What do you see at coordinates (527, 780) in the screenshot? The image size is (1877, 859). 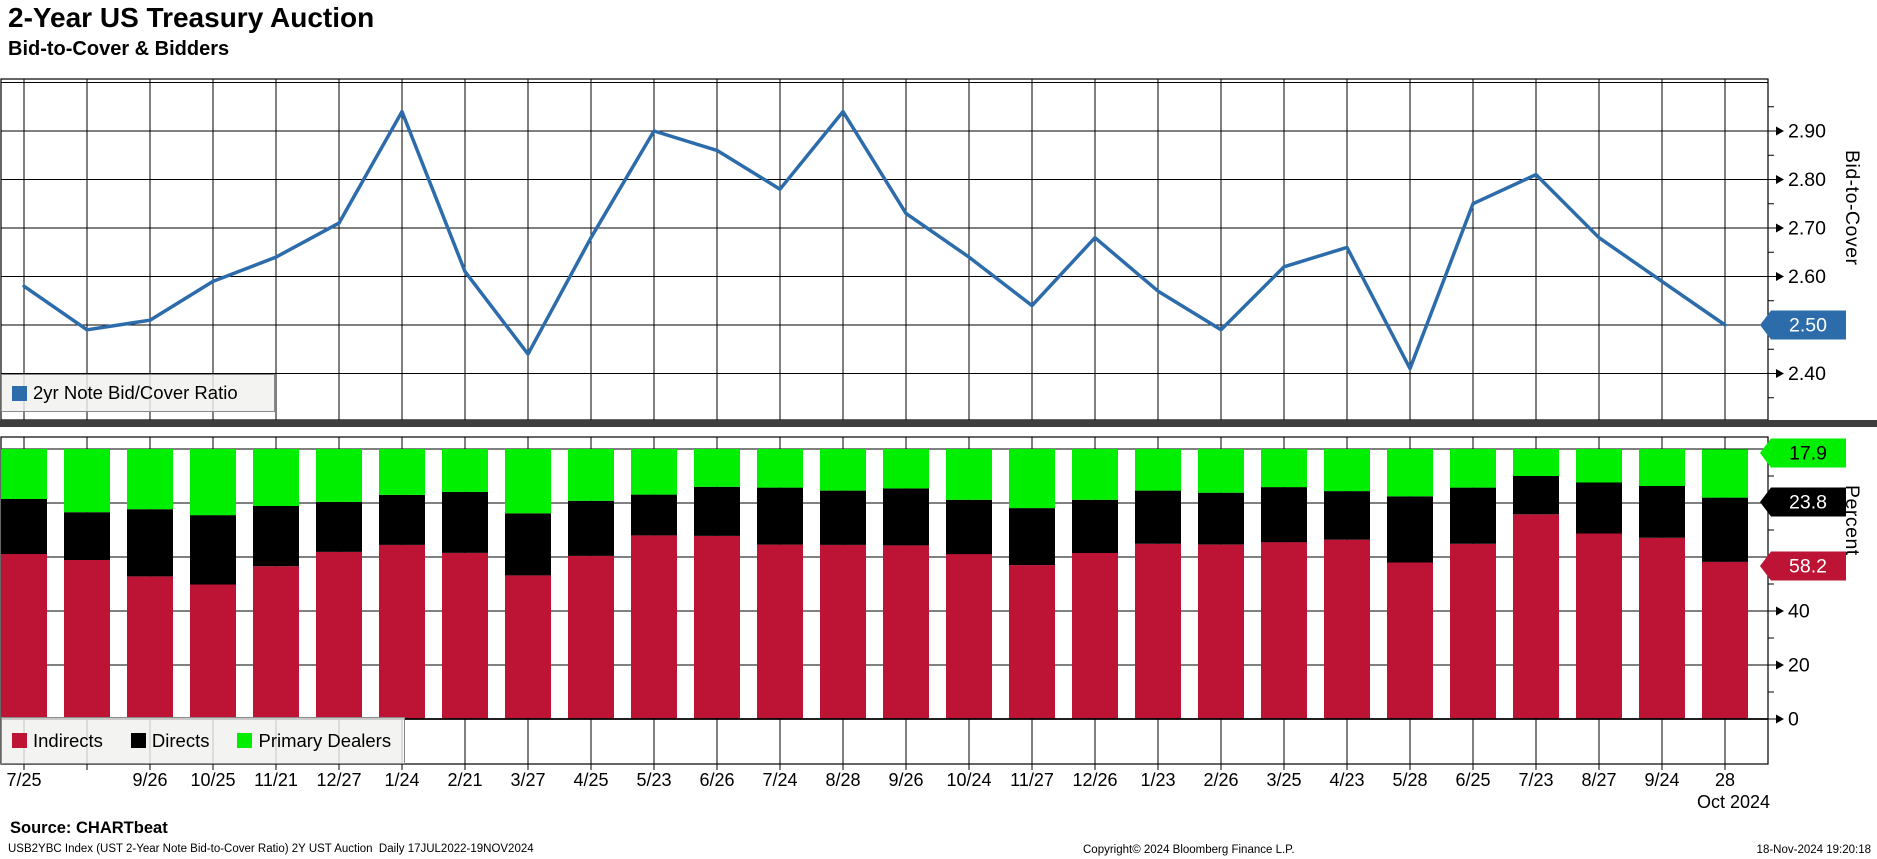 I see `x-axis-tick-label: 3/27` at bounding box center [527, 780].